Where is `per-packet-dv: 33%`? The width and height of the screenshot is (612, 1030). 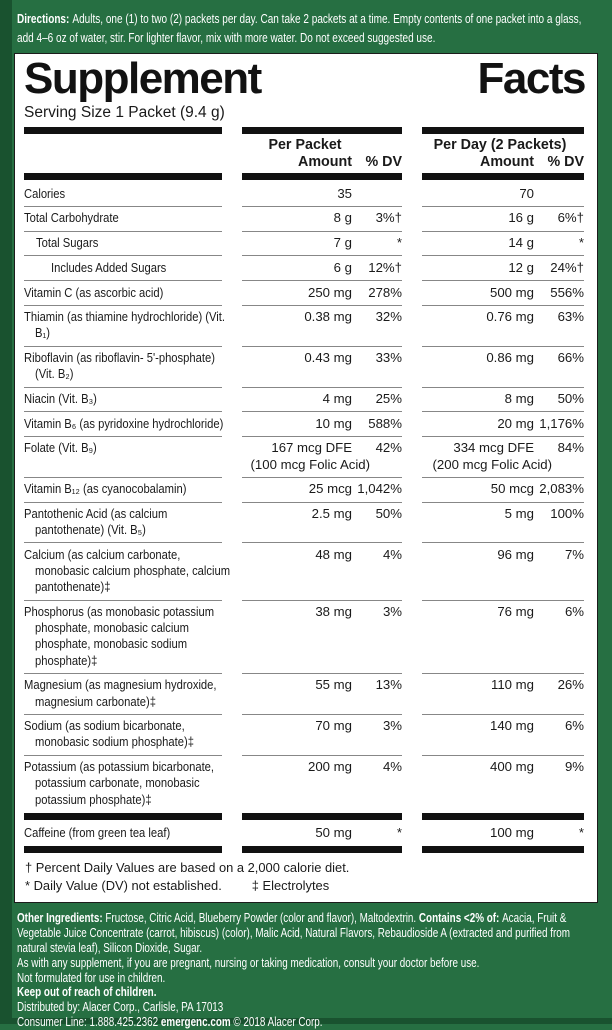
per-packet-dv: 33% is located at coordinates (388, 358).